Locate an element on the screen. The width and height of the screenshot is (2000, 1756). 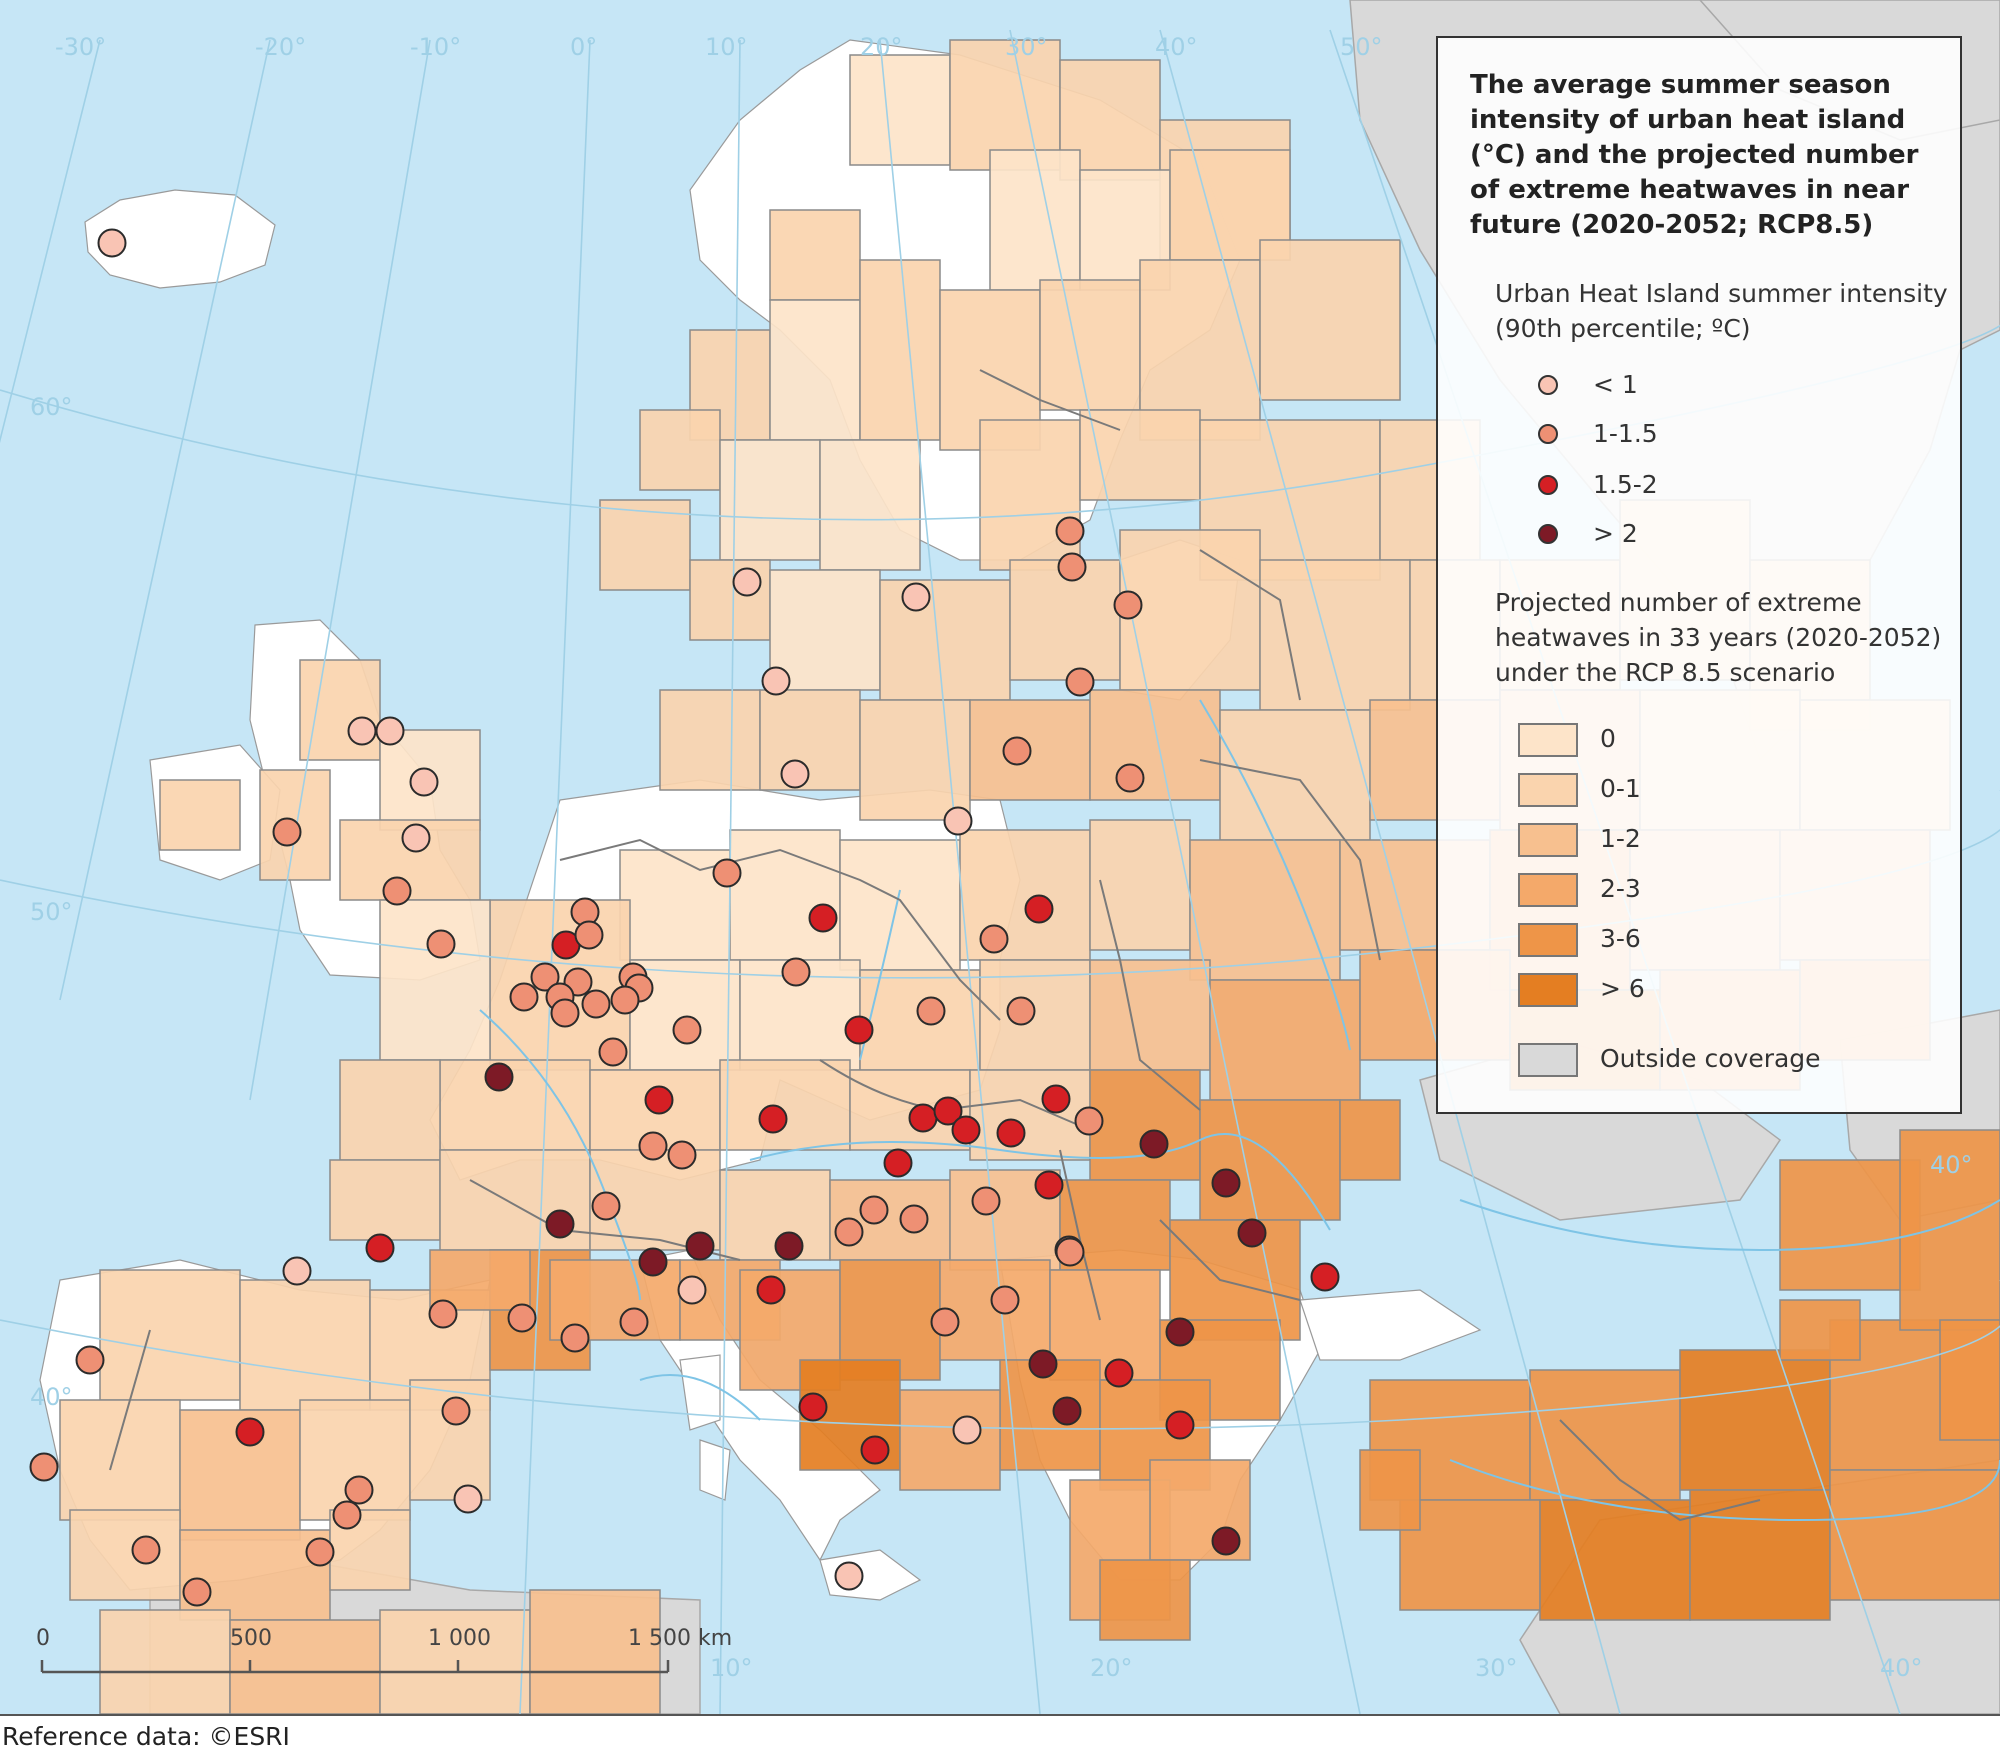
reference-data-credit: Reference data: ©ESRI is located at coordinates (146, 1736).